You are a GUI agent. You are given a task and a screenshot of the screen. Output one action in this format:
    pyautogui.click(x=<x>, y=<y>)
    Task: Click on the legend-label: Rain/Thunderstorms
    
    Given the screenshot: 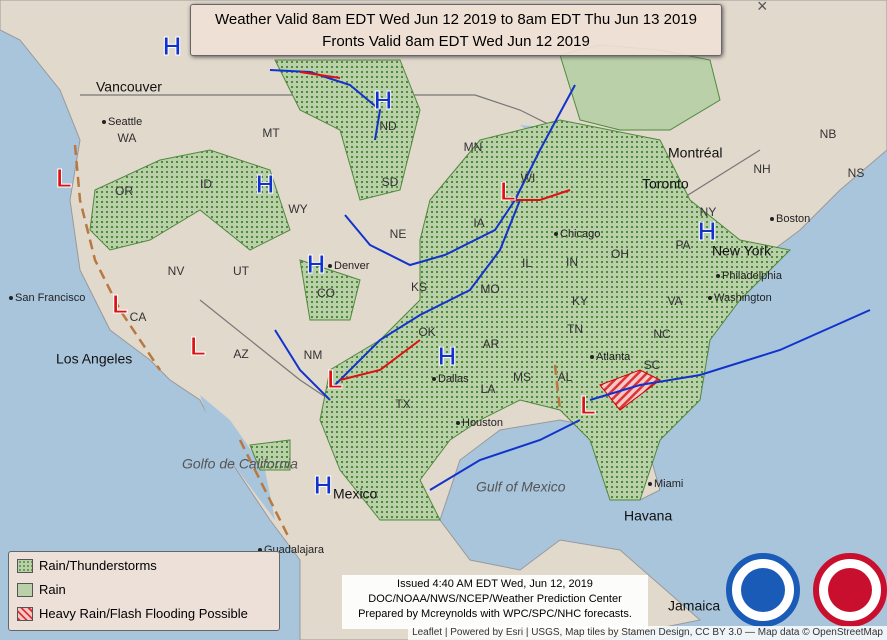 What is the action you would take?
    pyautogui.click(x=98, y=565)
    